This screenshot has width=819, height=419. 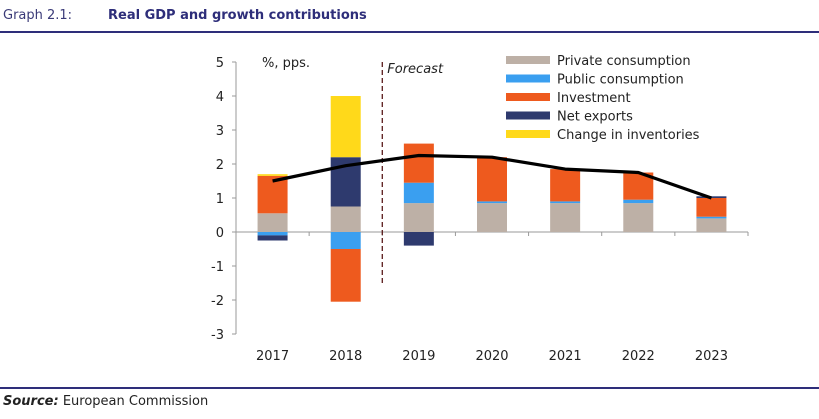 I want to click on y-tick-label: 4, so click(x=220, y=97).